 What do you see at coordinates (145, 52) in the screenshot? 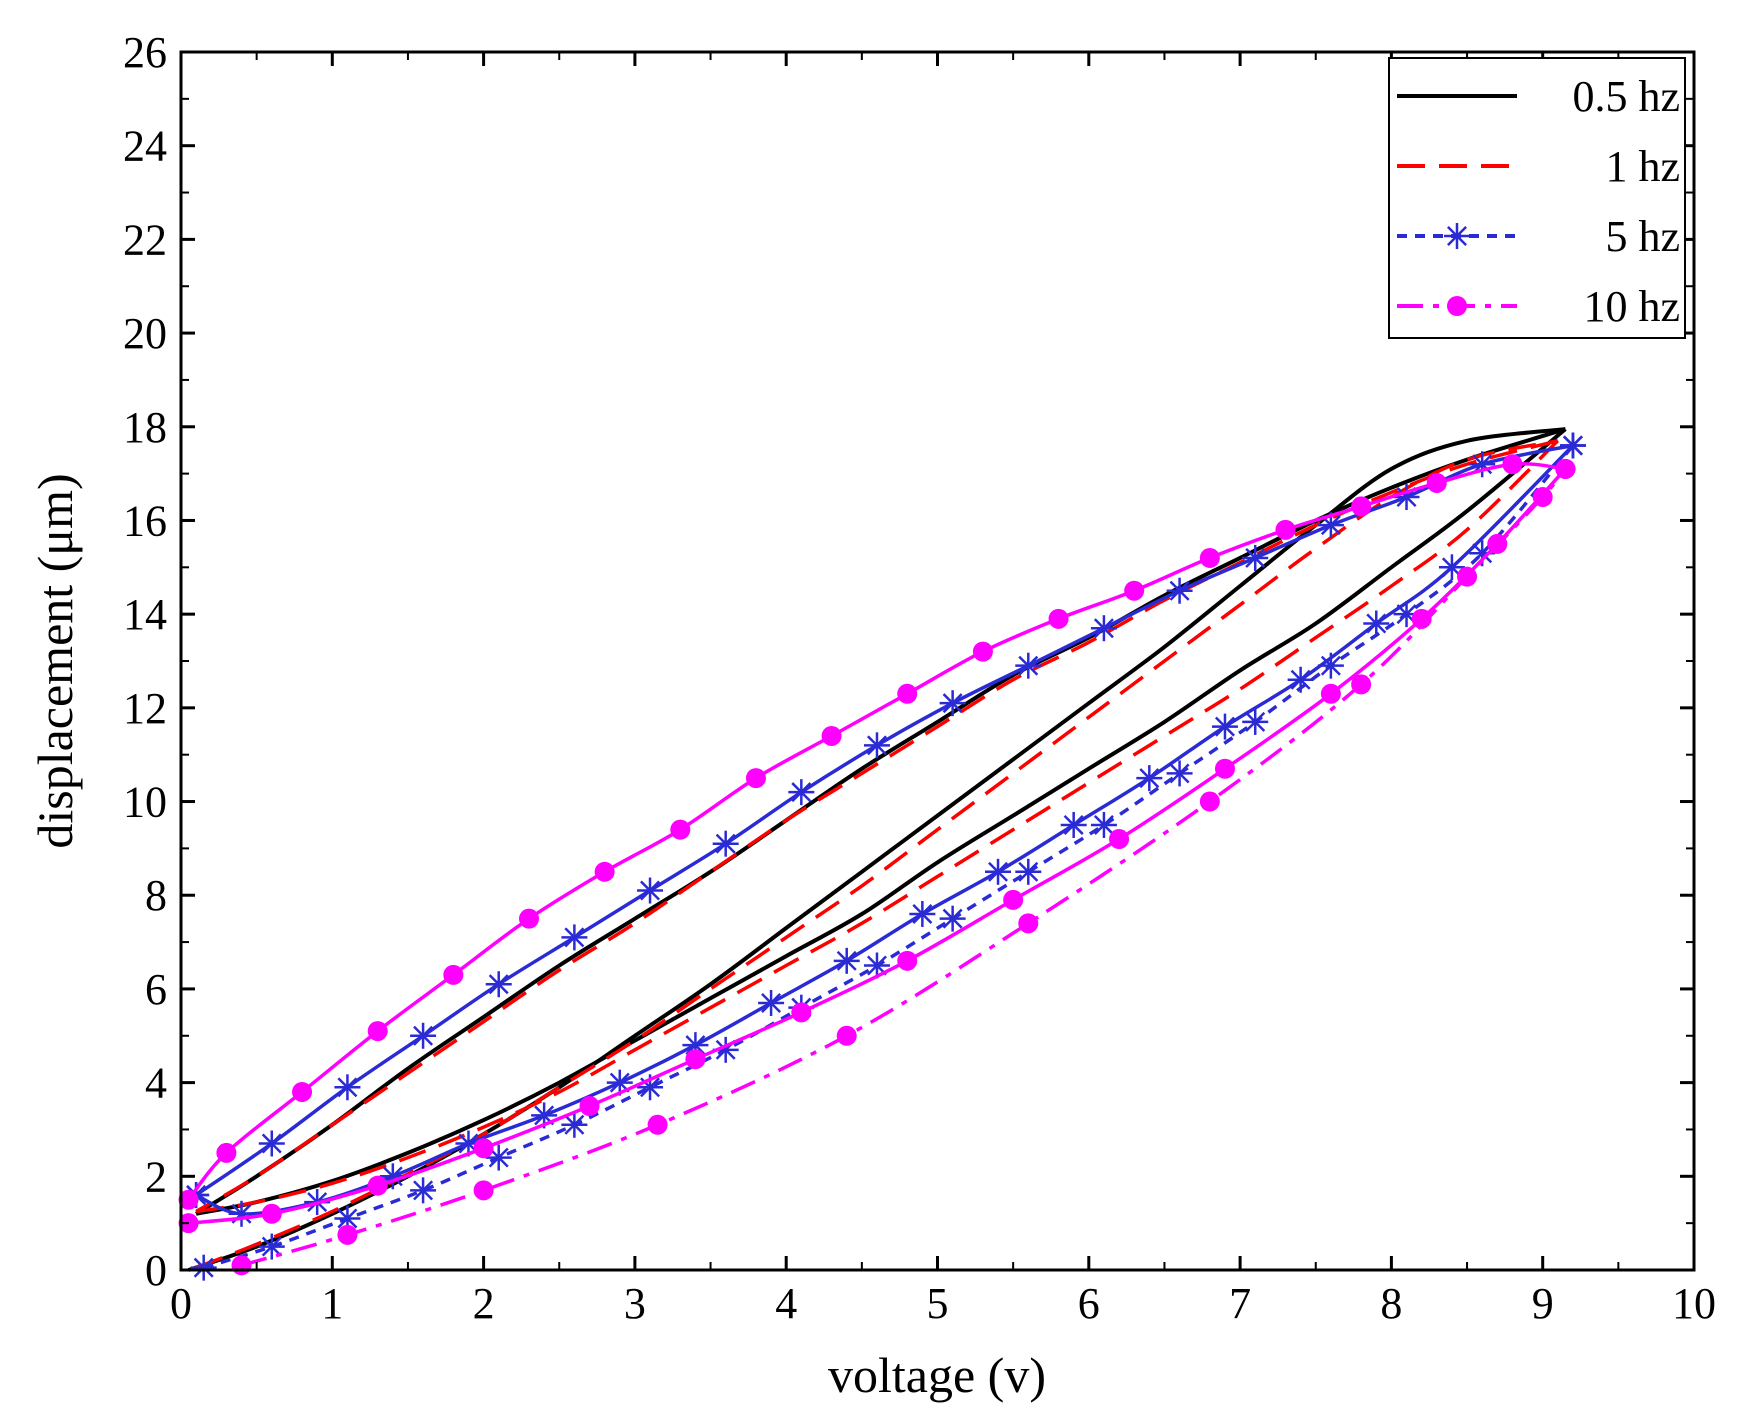
I see `y-tick-label: 26` at bounding box center [145, 52].